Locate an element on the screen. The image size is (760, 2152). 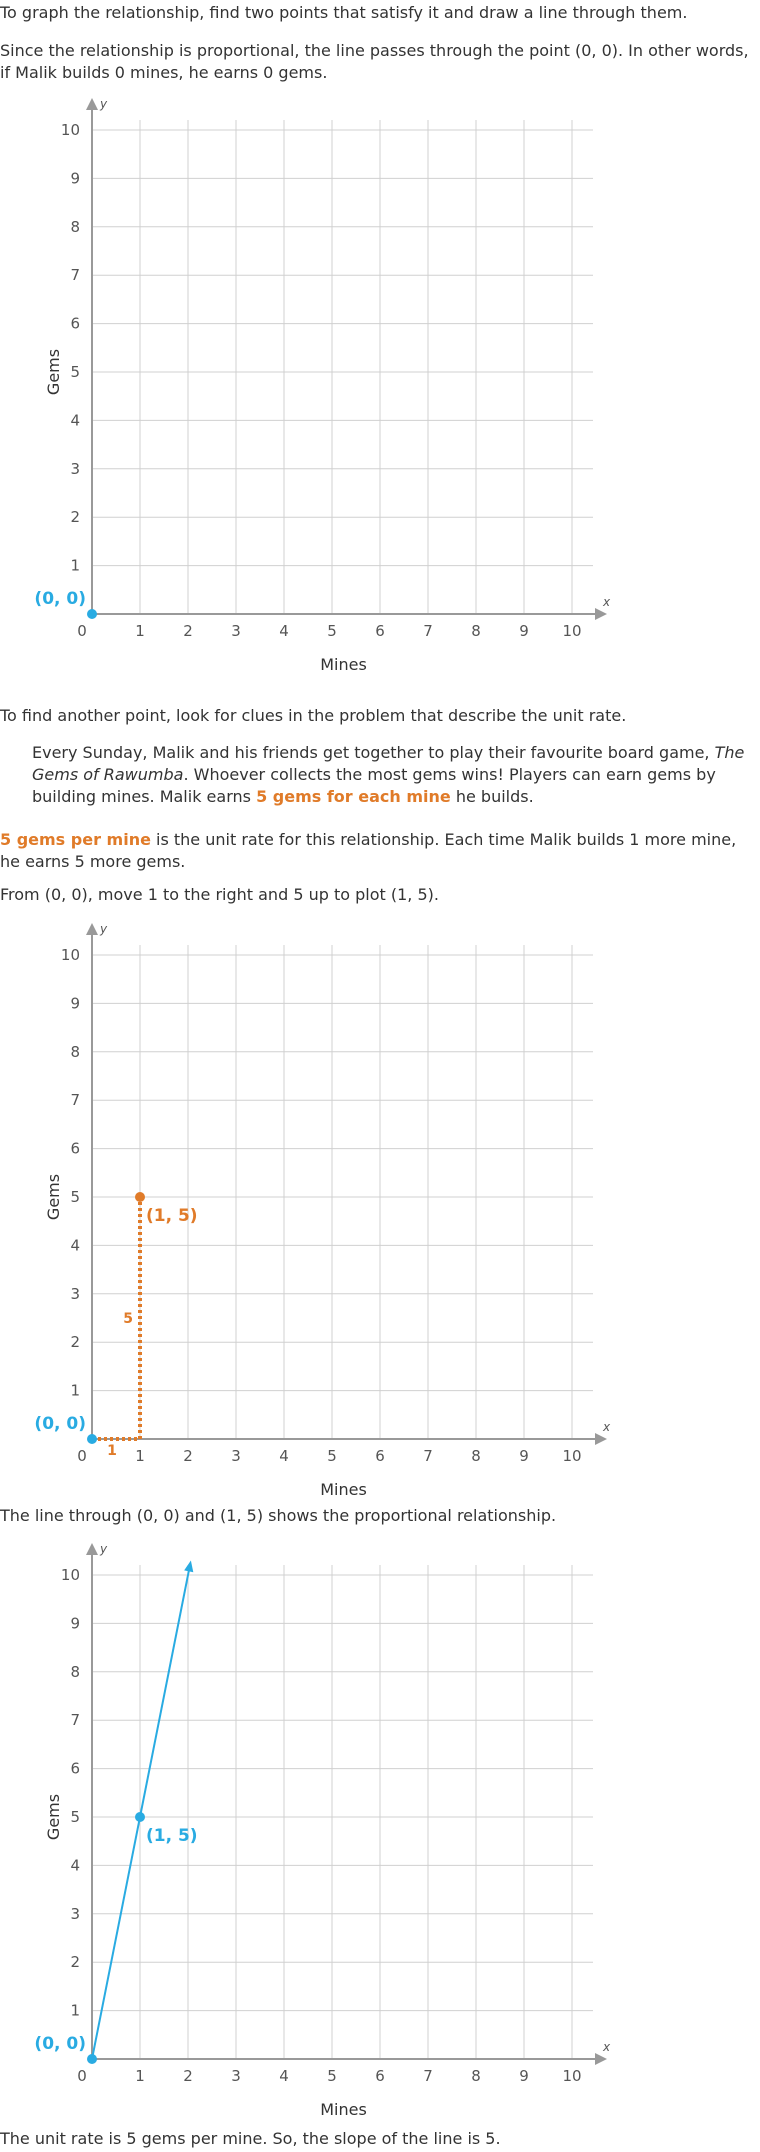
game-title: The Gems of Rawumba is located at coordinates (388, 763).